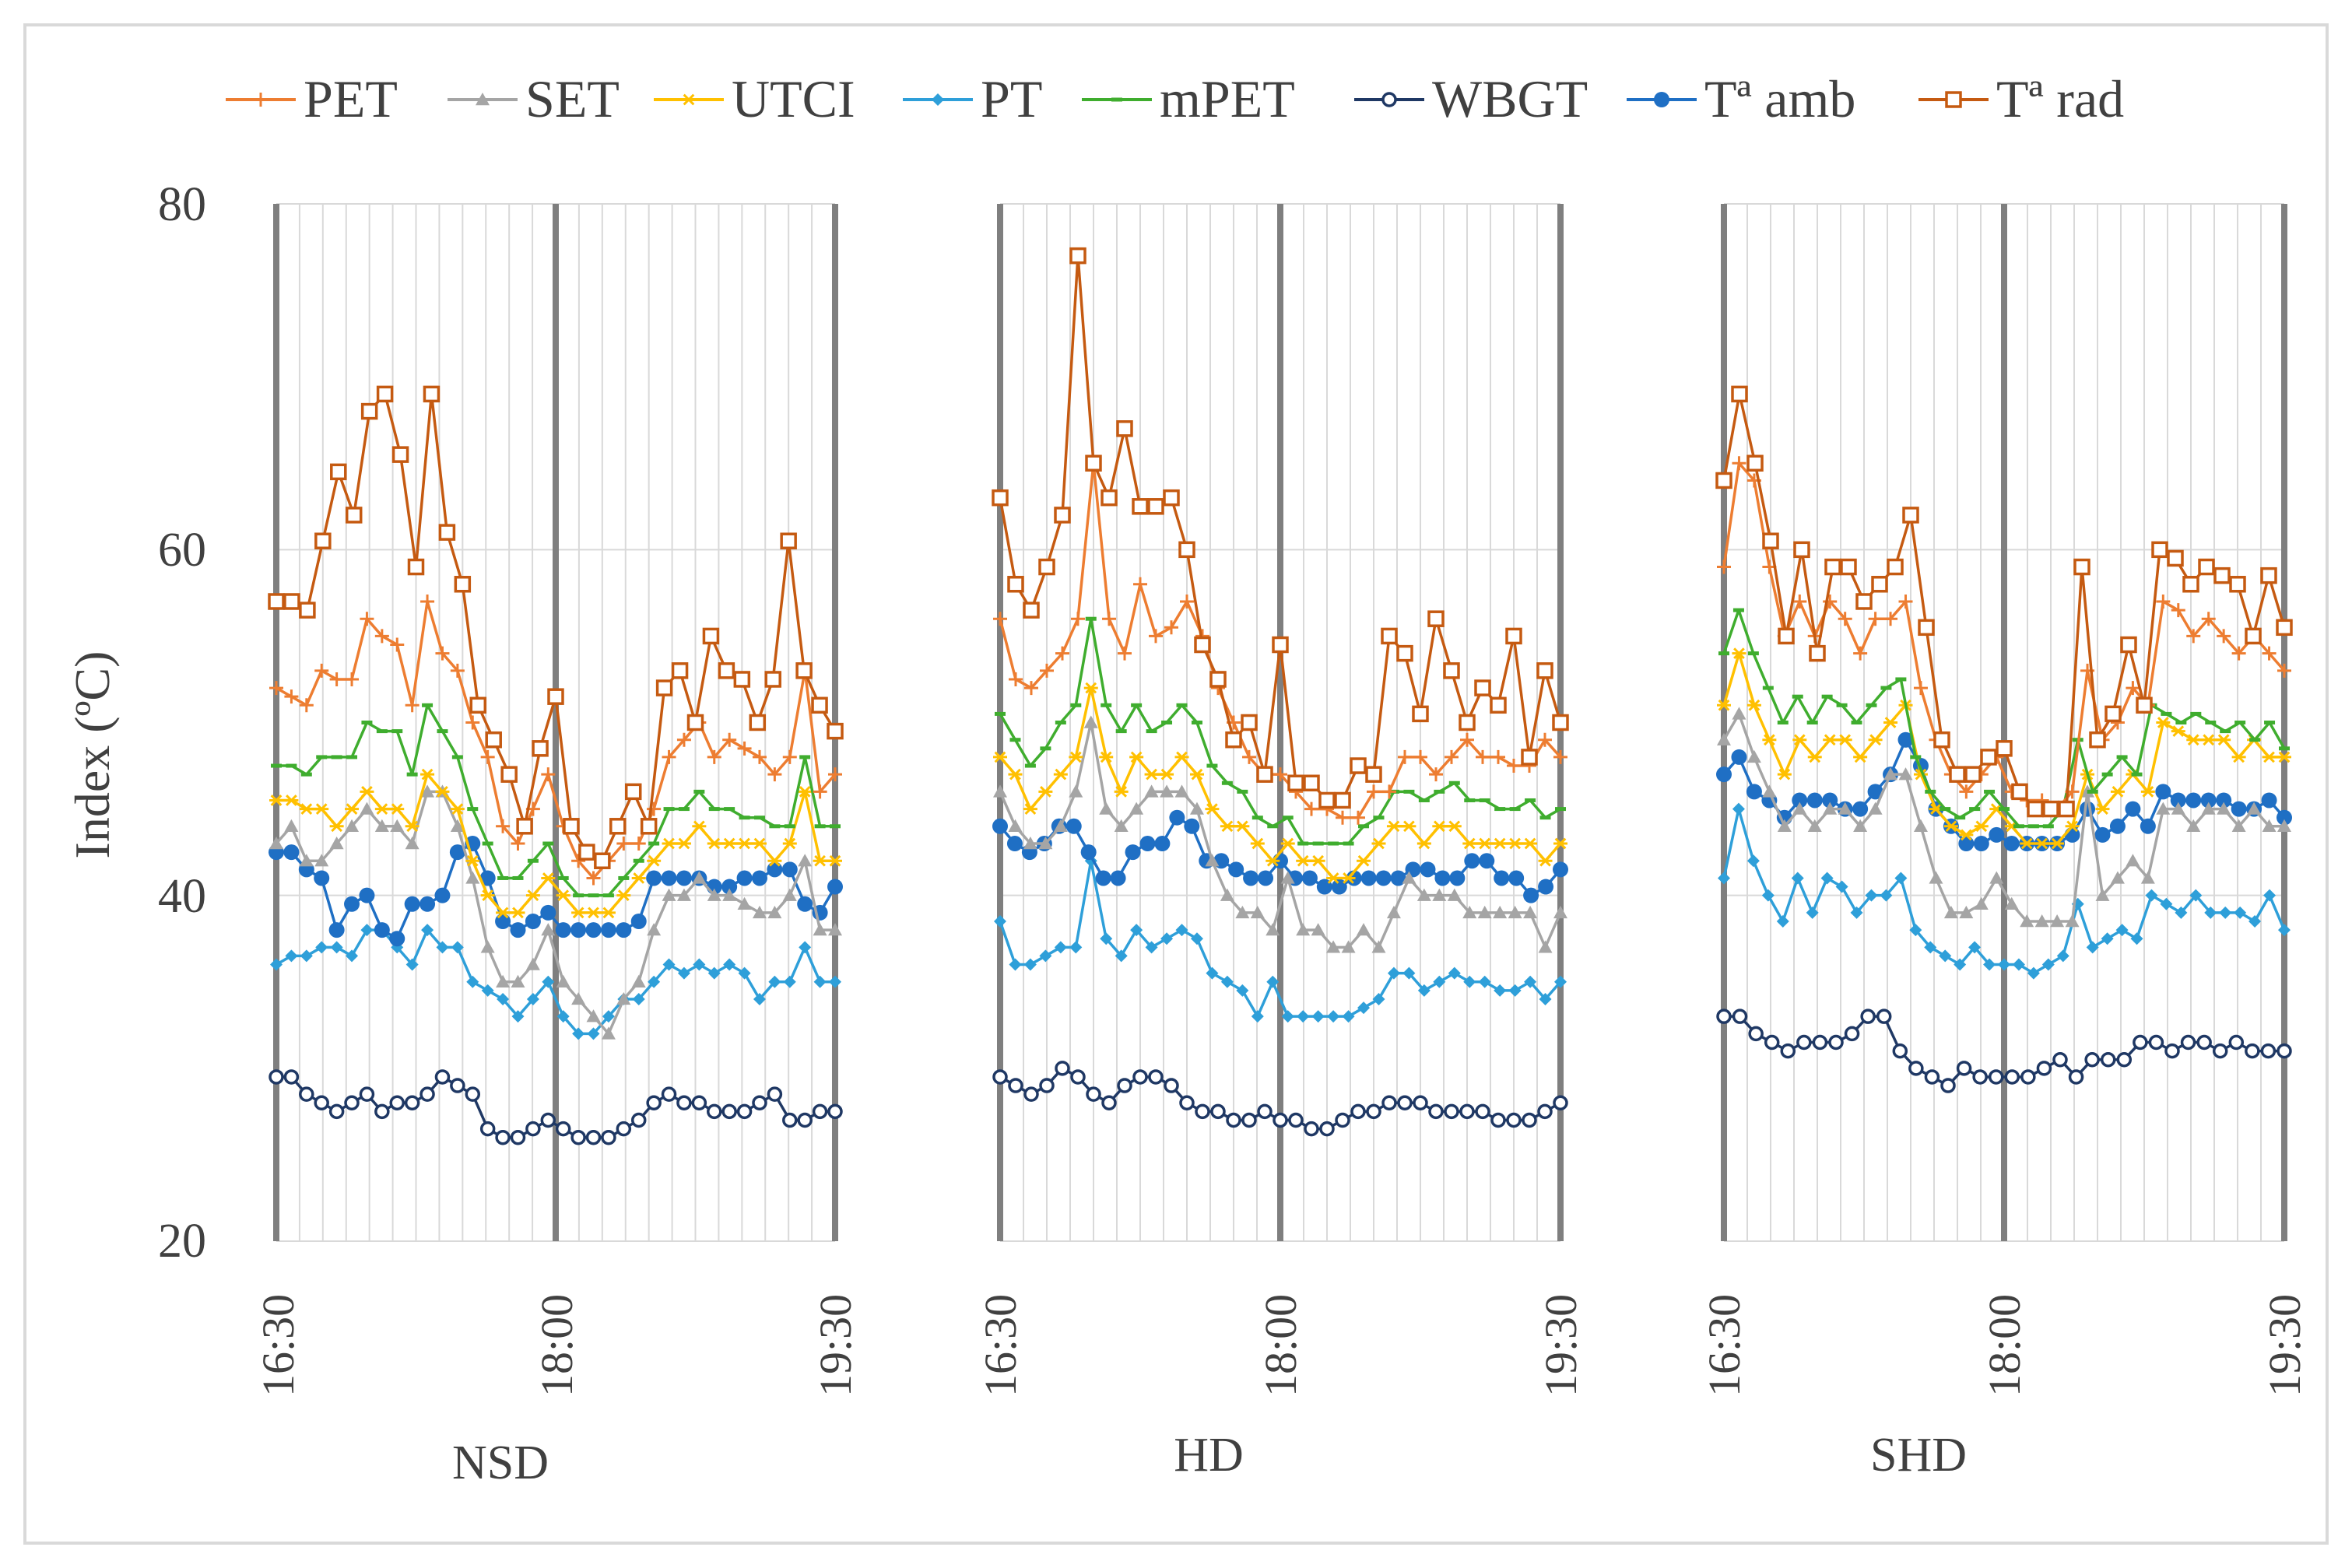 The width and height of the screenshot is (2352, 1568). I want to click on legend-label: PET, so click(351, 98).